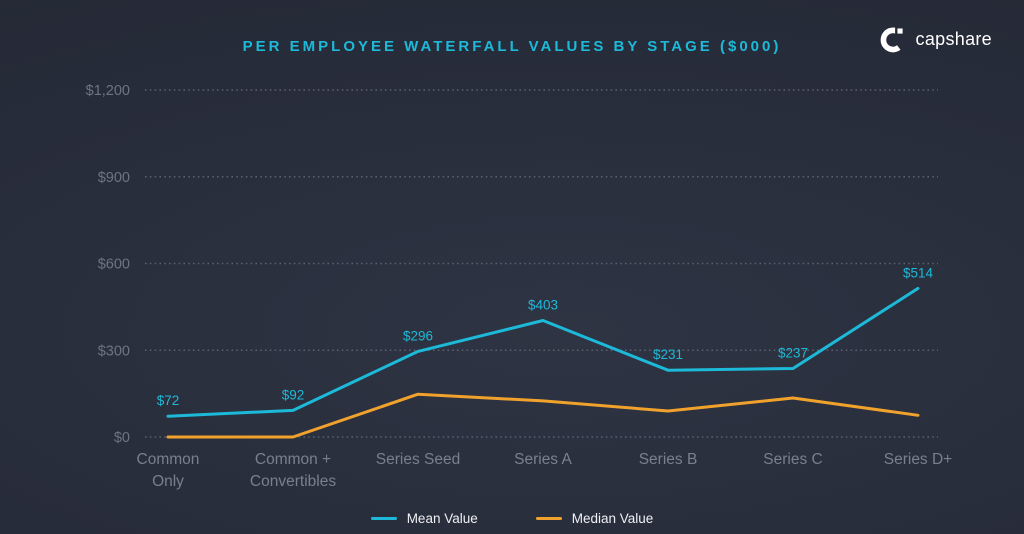 The image size is (1024, 534). Describe the element at coordinates (918, 459) in the screenshot. I see `x-category-label: Series D+` at that location.